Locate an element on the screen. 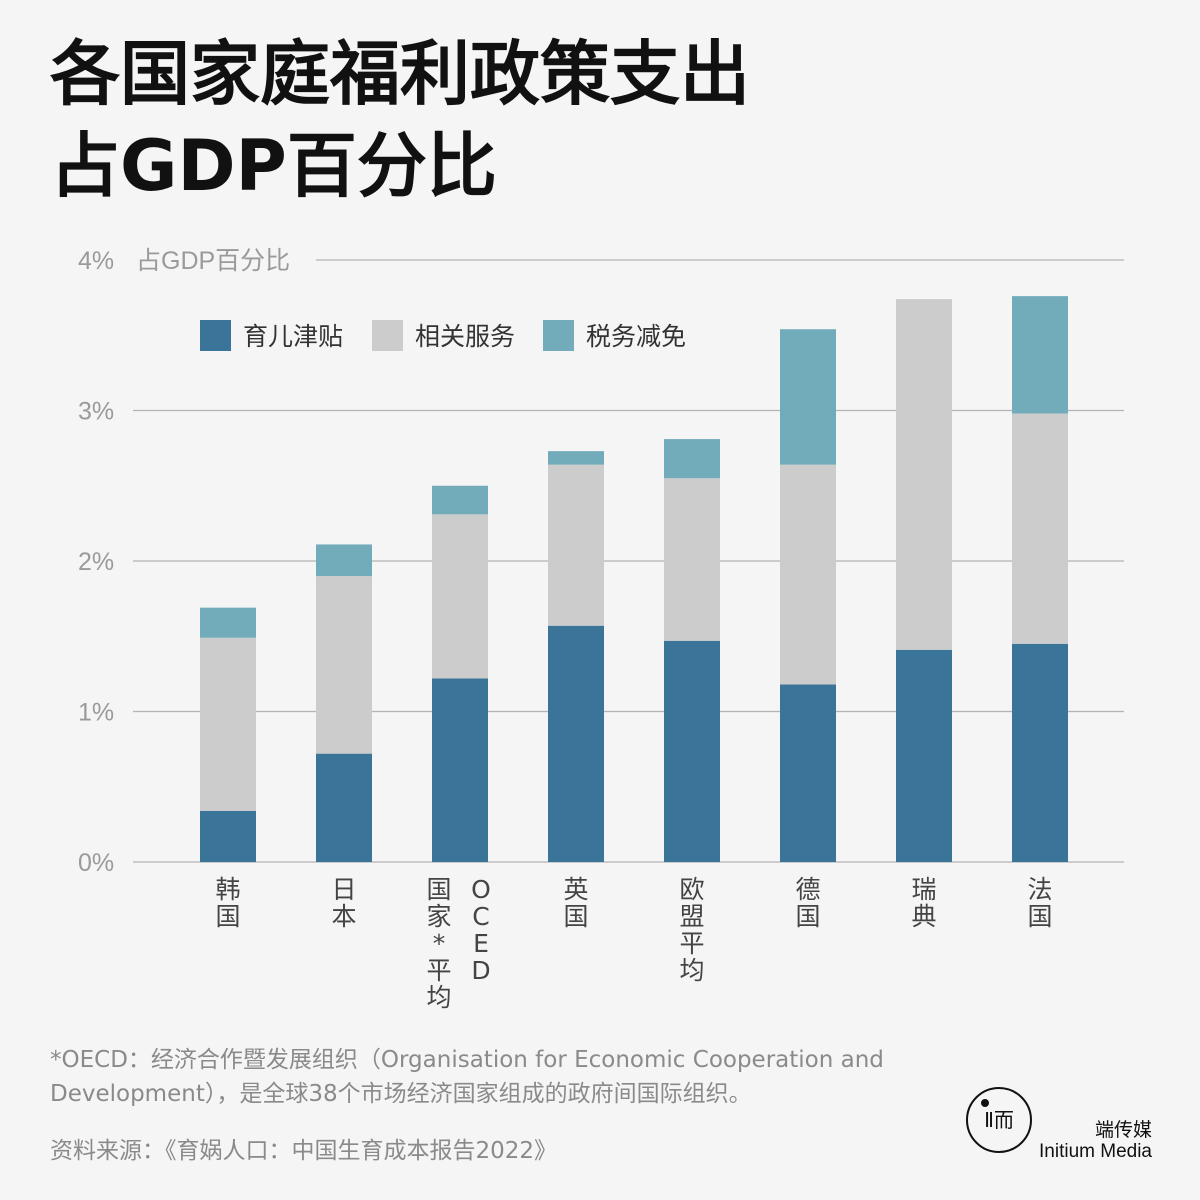 The width and height of the screenshot is (1200, 1200). source-note: 资料来源：《育娲人口：中国生育成本报告2022》 is located at coordinates (304, 1151).